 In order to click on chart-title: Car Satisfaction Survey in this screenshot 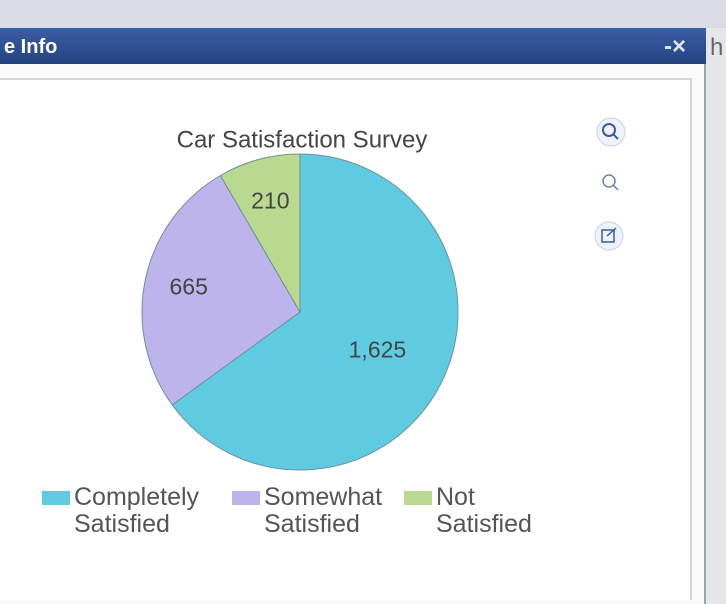, I will do `click(302, 139)`.